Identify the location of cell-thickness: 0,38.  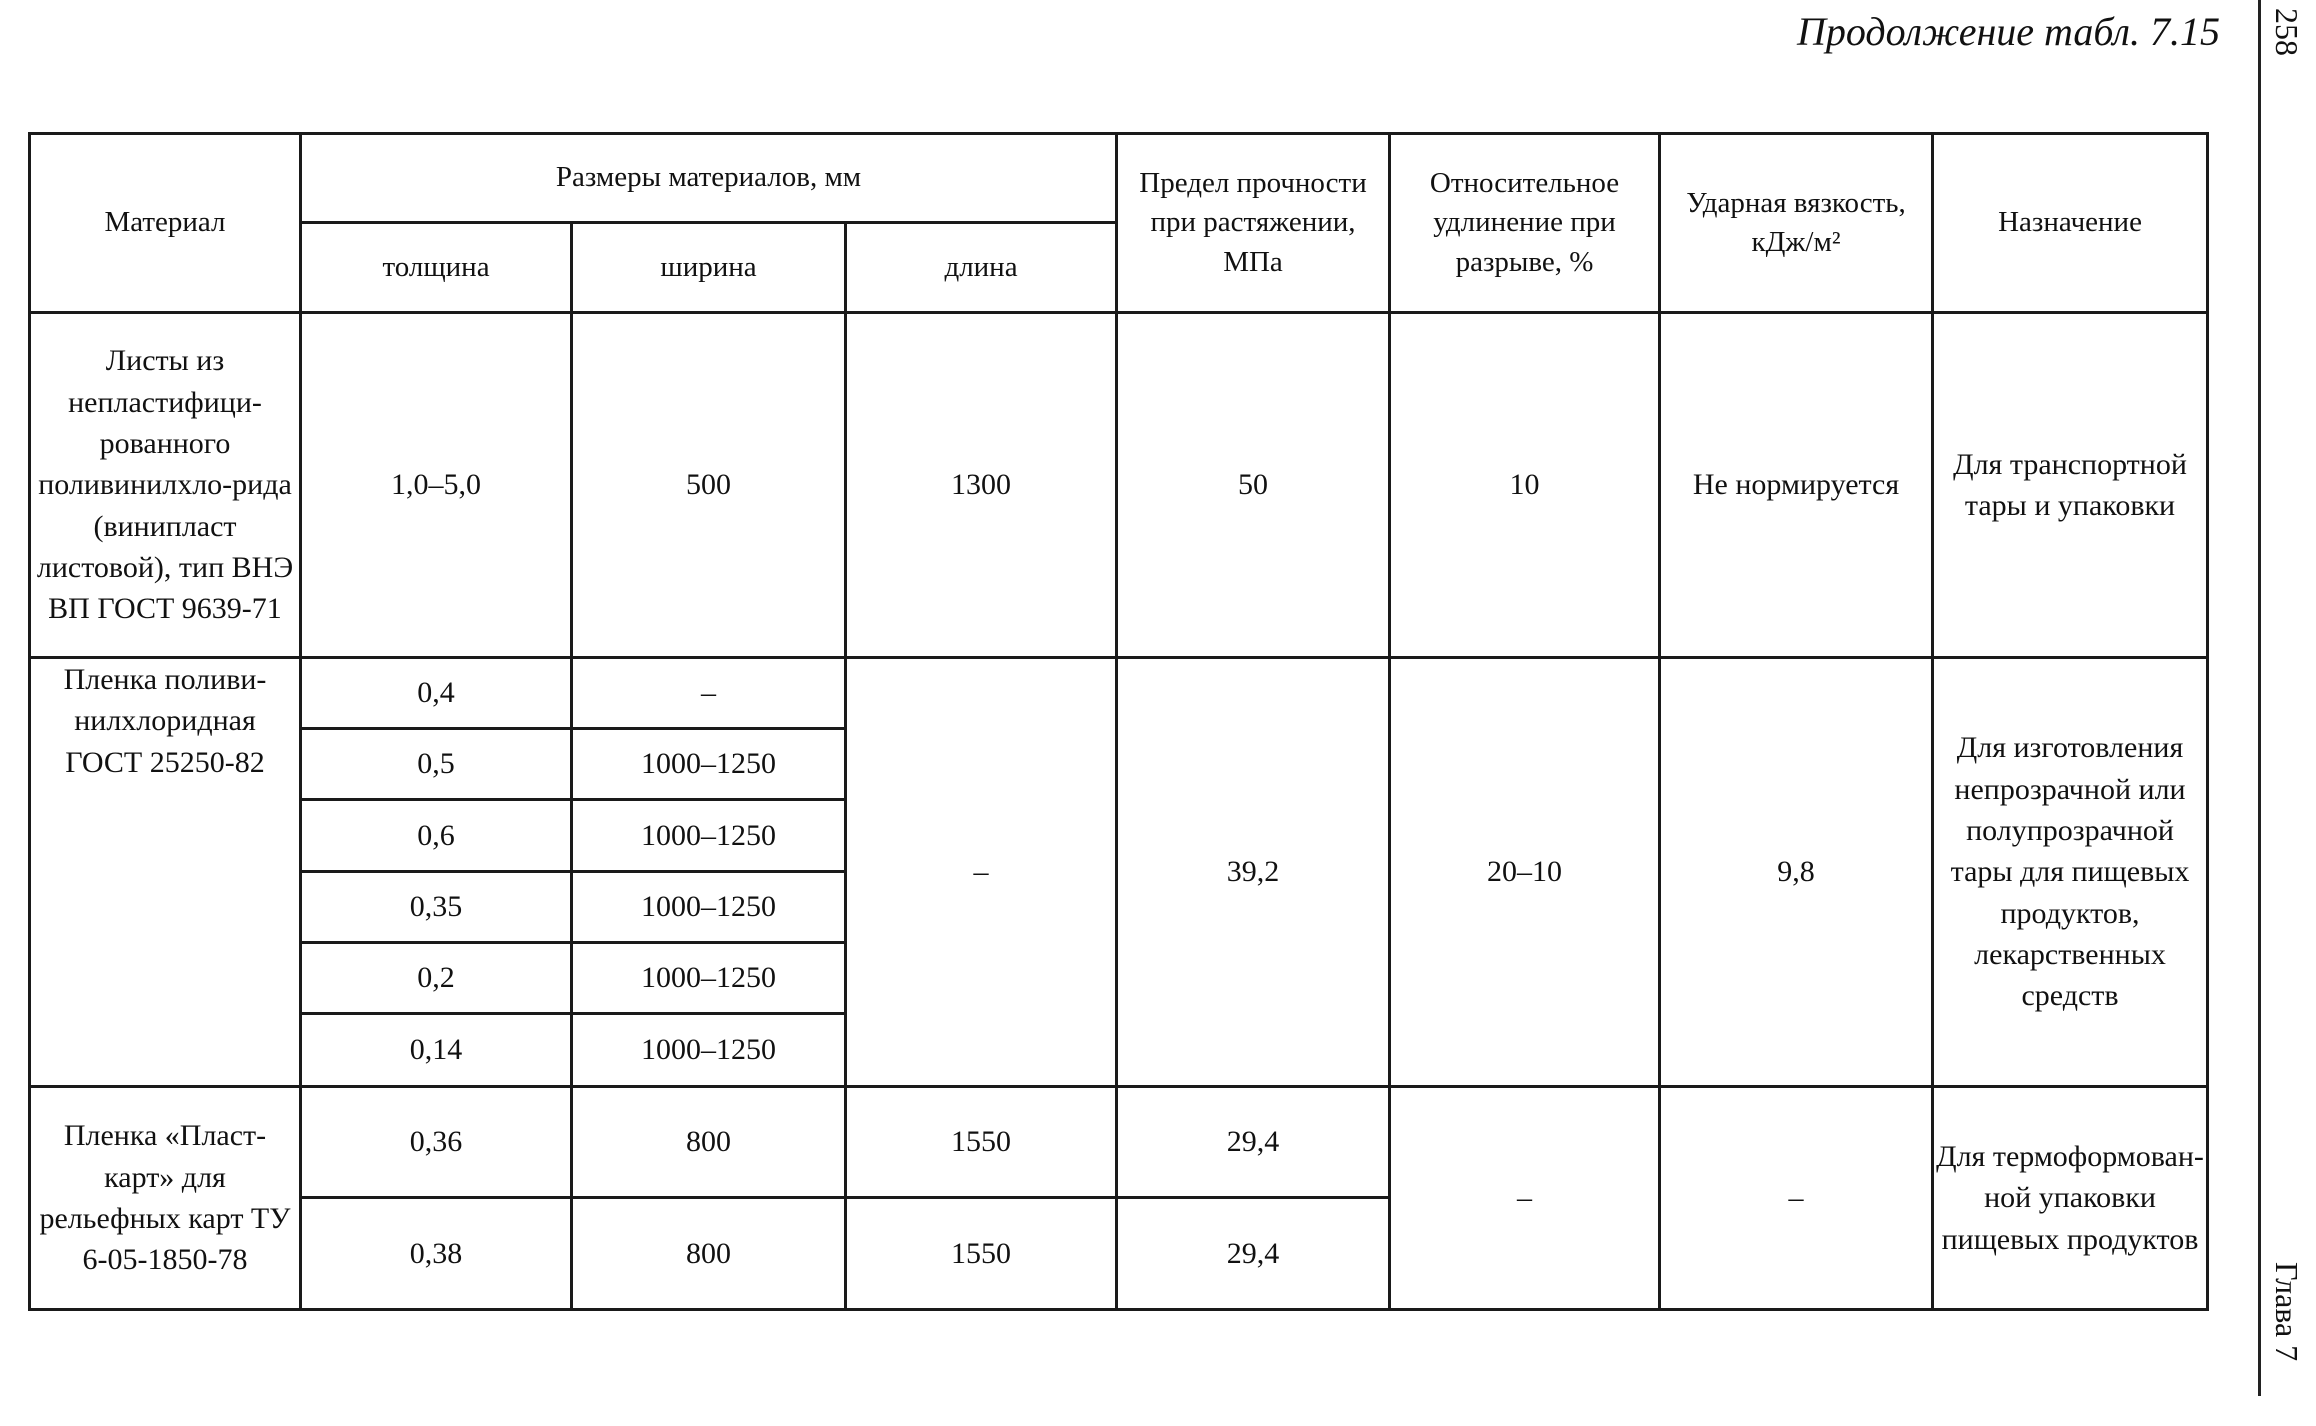
(436, 1253).